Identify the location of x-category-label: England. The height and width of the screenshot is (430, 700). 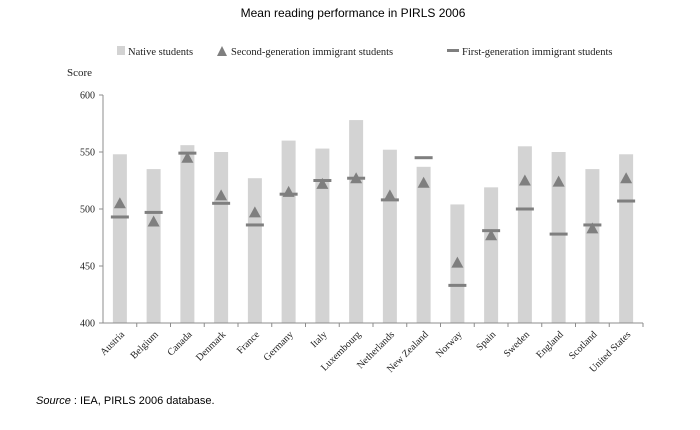
(549, 344).